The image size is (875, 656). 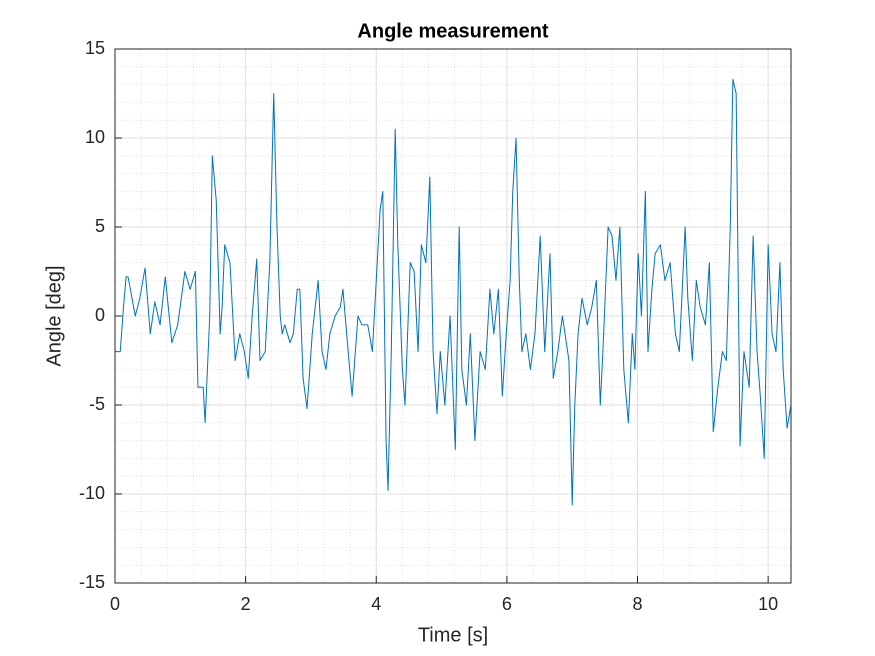 I want to click on x-tick-label: 6, so click(x=507, y=604).